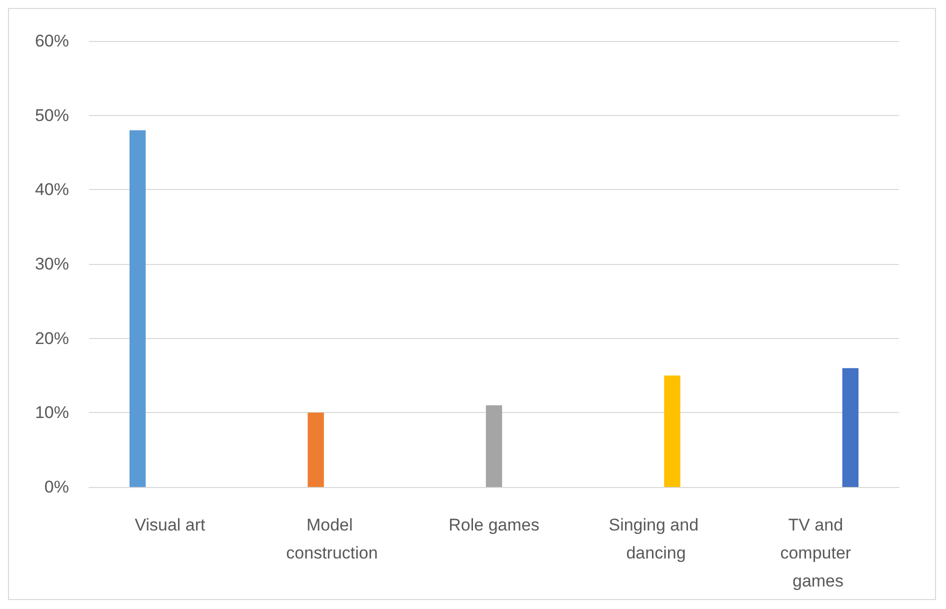 Image resolution: width=946 pixels, height=609 pixels. What do you see at coordinates (51, 338) in the screenshot?
I see `y-tick-label: 20%` at bounding box center [51, 338].